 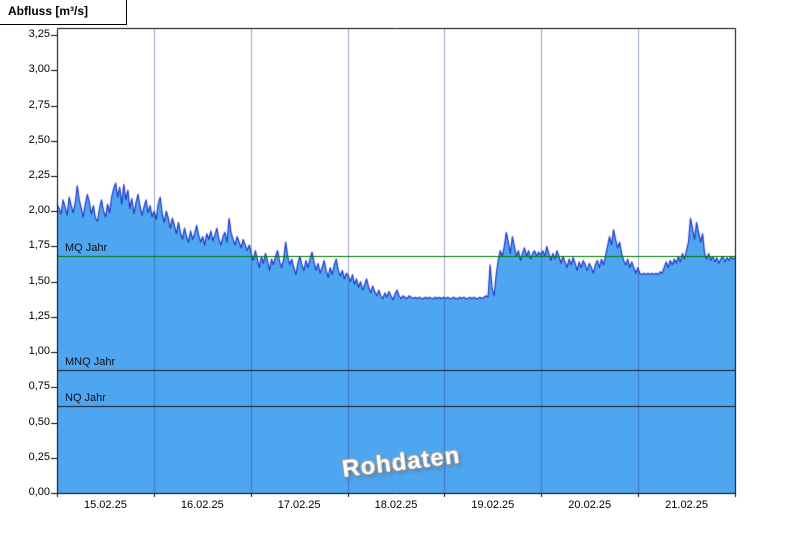 What do you see at coordinates (86, 248) in the screenshot?
I see `reference-line-label: MQ Jahr` at bounding box center [86, 248].